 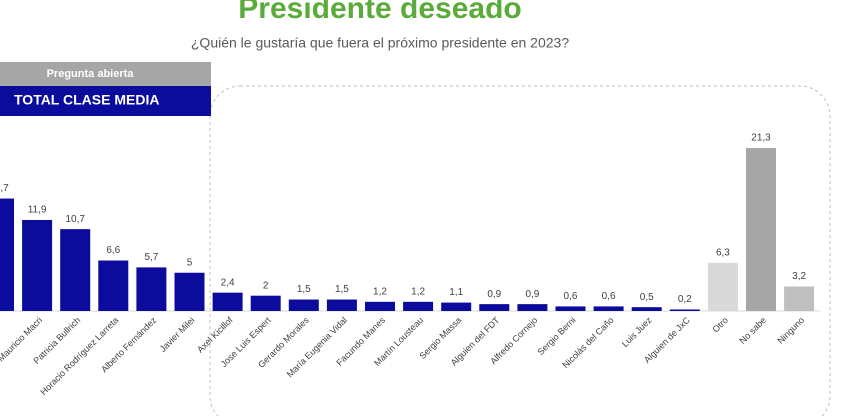 I want to click on value-label: 5,7, so click(x=151, y=257).